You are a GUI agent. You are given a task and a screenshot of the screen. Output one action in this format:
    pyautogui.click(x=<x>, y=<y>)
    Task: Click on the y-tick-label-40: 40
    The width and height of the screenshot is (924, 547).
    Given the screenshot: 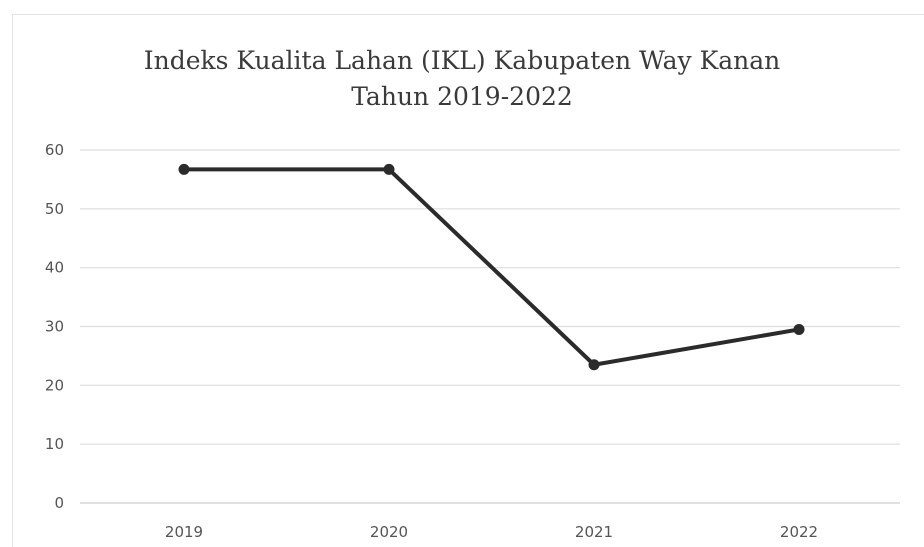 What is the action you would take?
    pyautogui.click(x=54, y=268)
    